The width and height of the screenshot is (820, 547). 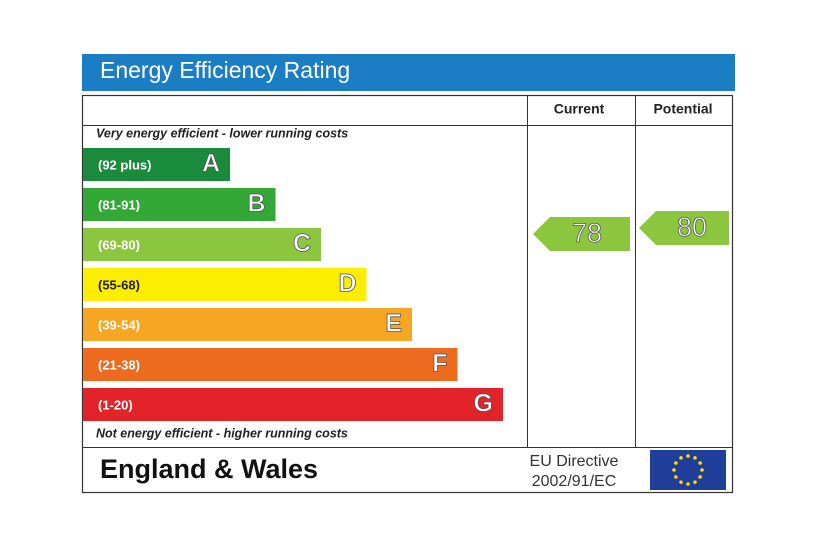 I want to click on column-header: Current, so click(x=579, y=109).